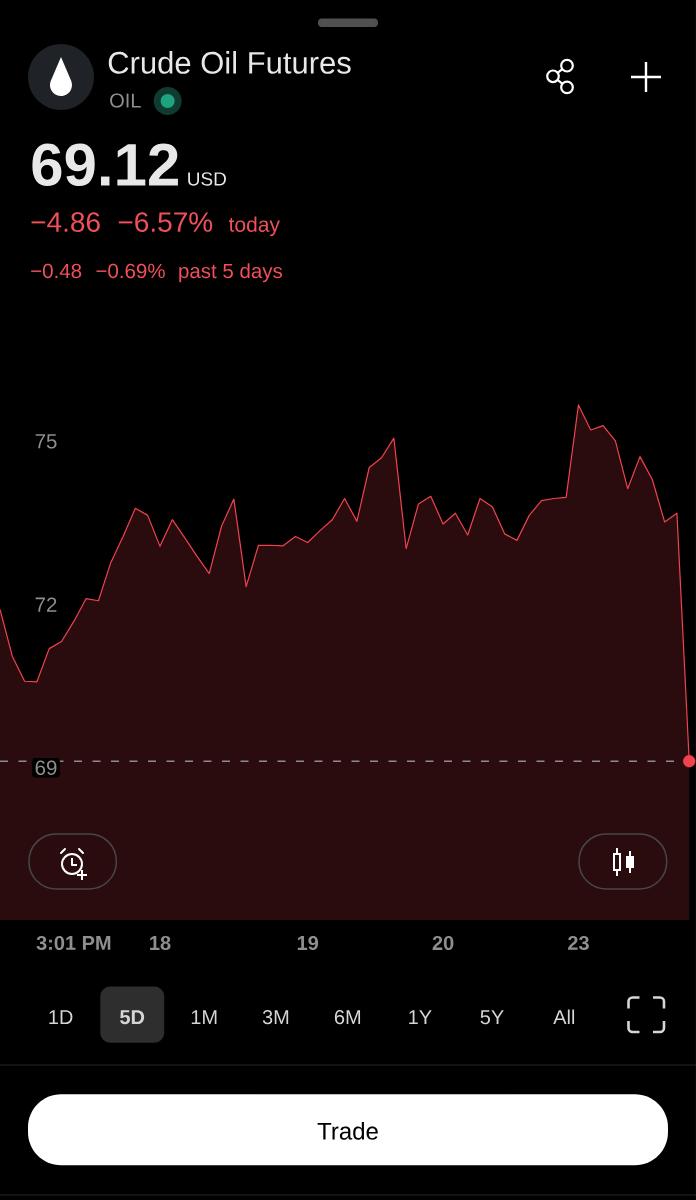 This screenshot has width=696, height=1200. What do you see at coordinates (308, 943) in the screenshot?
I see `x-tick-label: 19` at bounding box center [308, 943].